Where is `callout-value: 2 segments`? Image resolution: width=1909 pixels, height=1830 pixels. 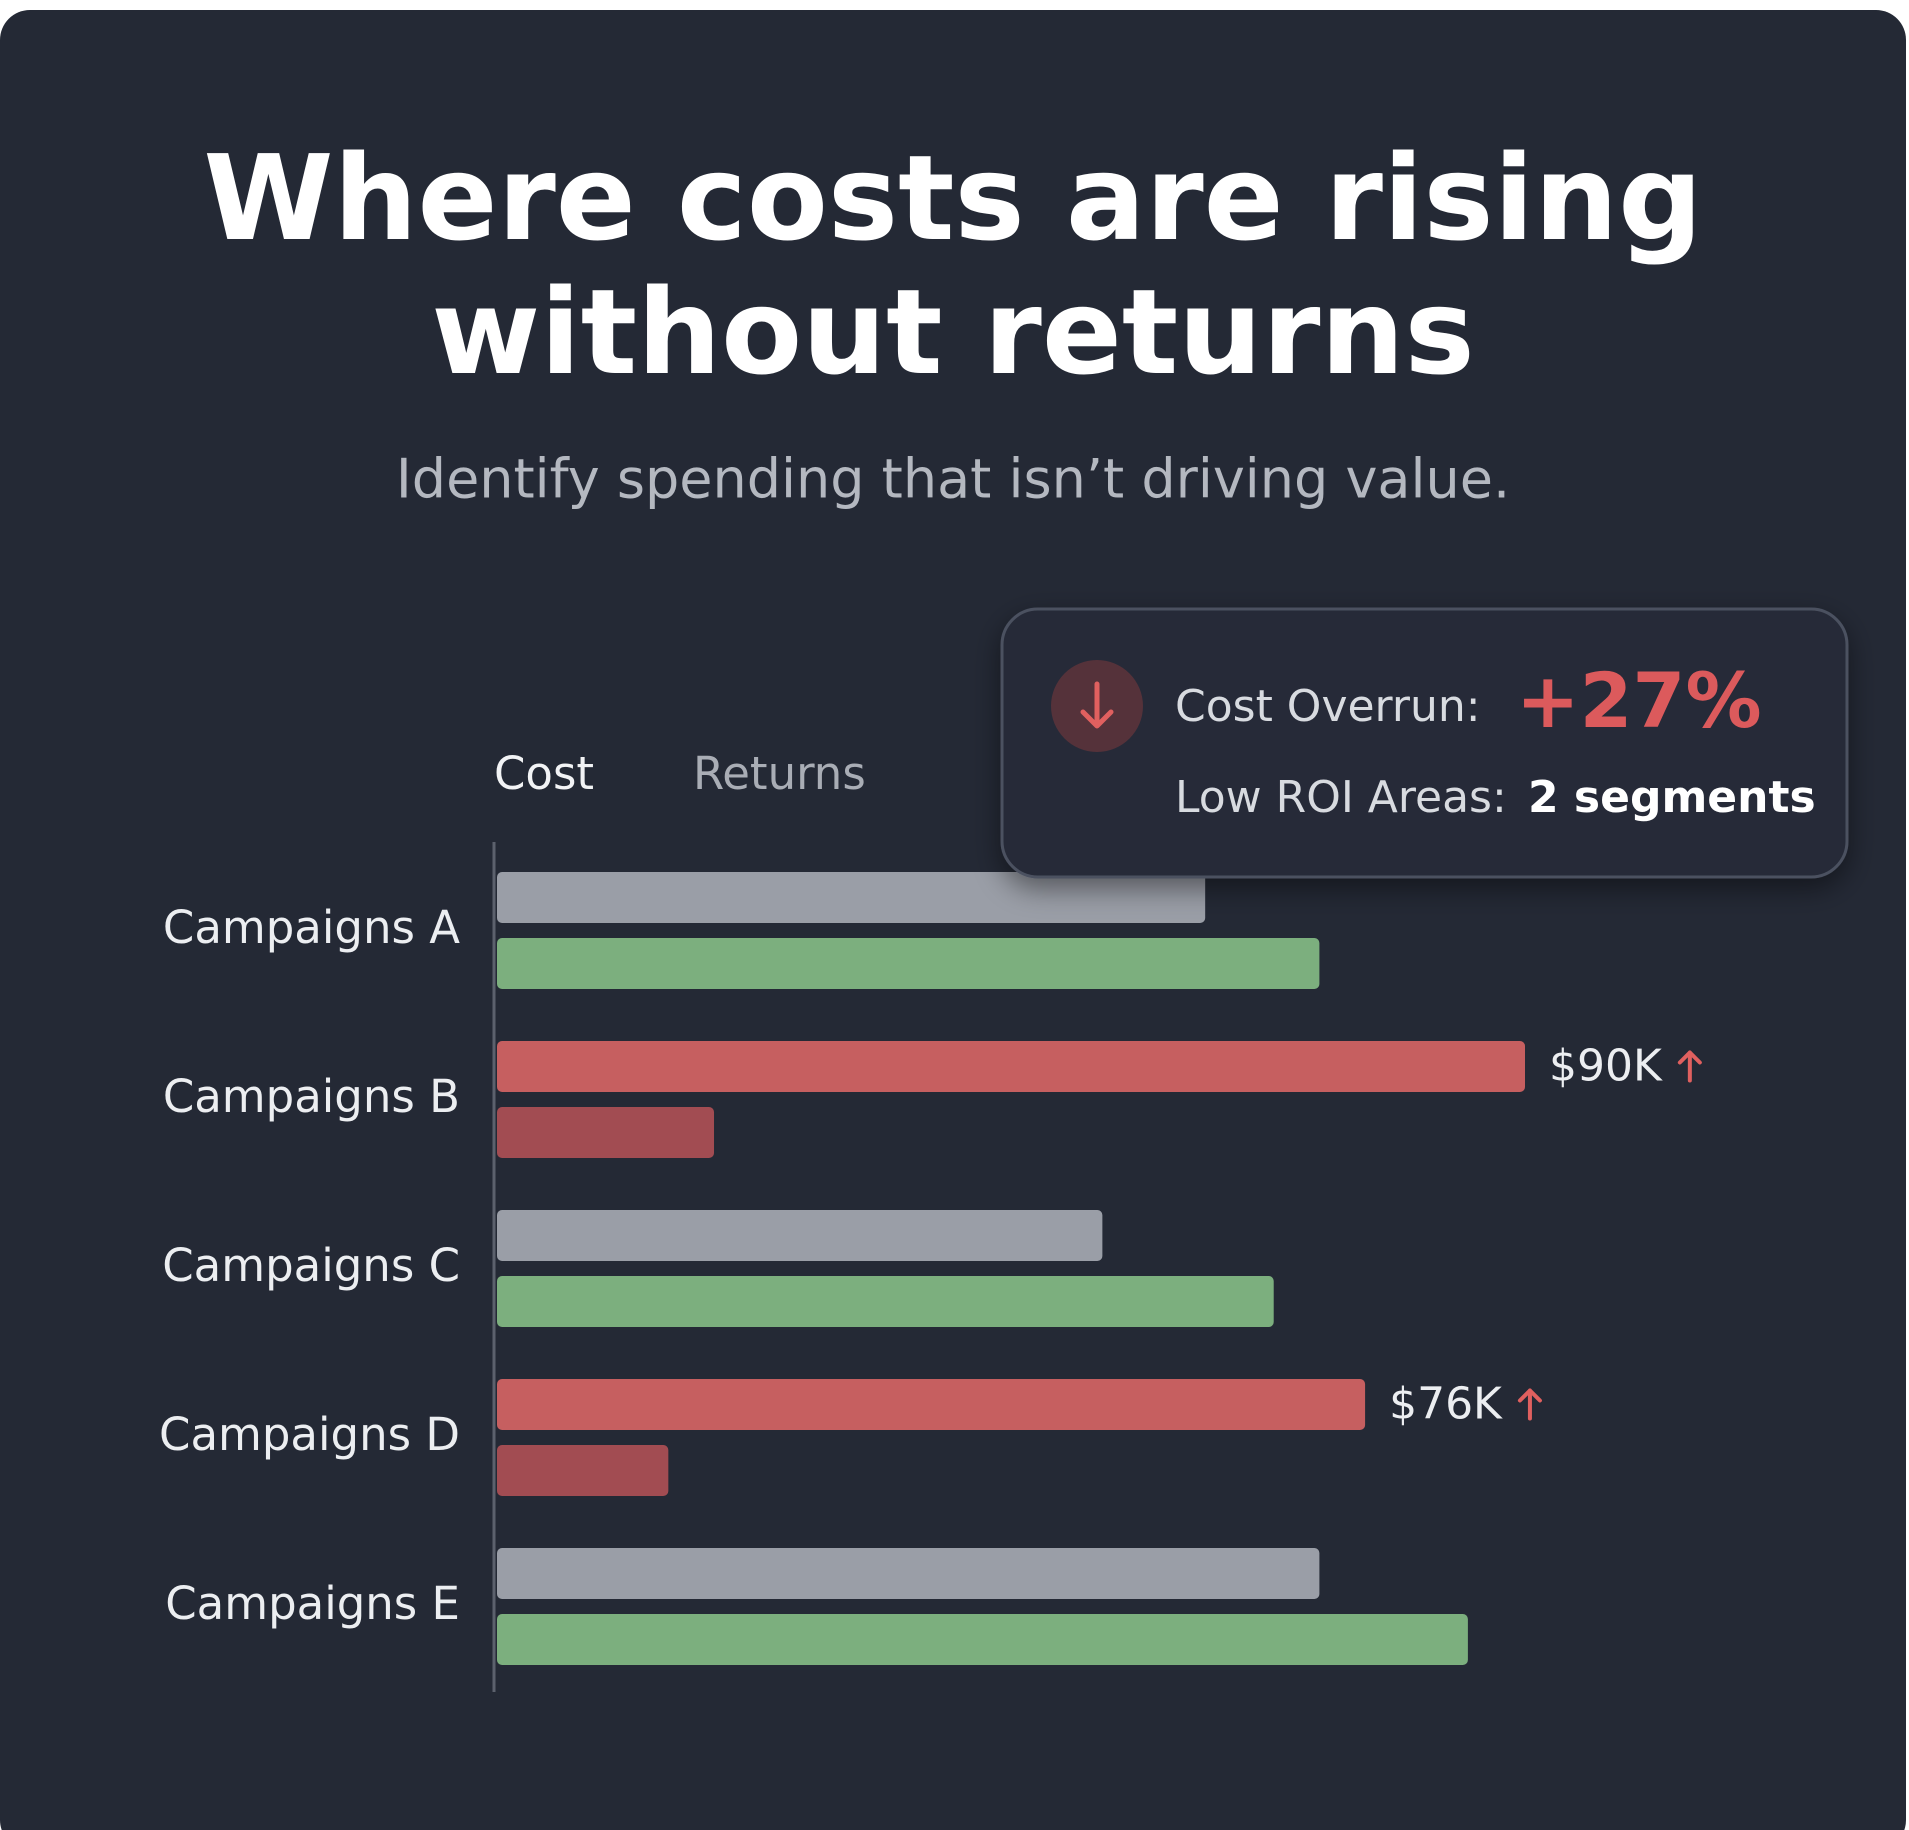 callout-value: 2 segments is located at coordinates (1672, 797).